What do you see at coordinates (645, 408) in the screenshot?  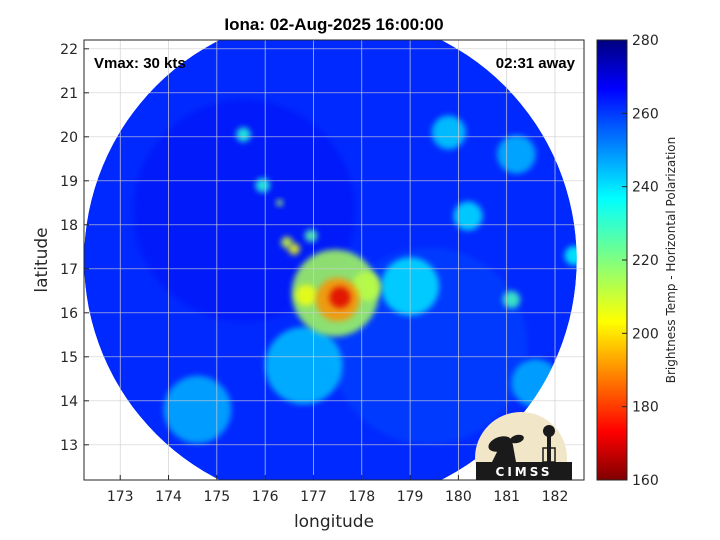 I see `colorbar-tick-label: 180` at bounding box center [645, 408].